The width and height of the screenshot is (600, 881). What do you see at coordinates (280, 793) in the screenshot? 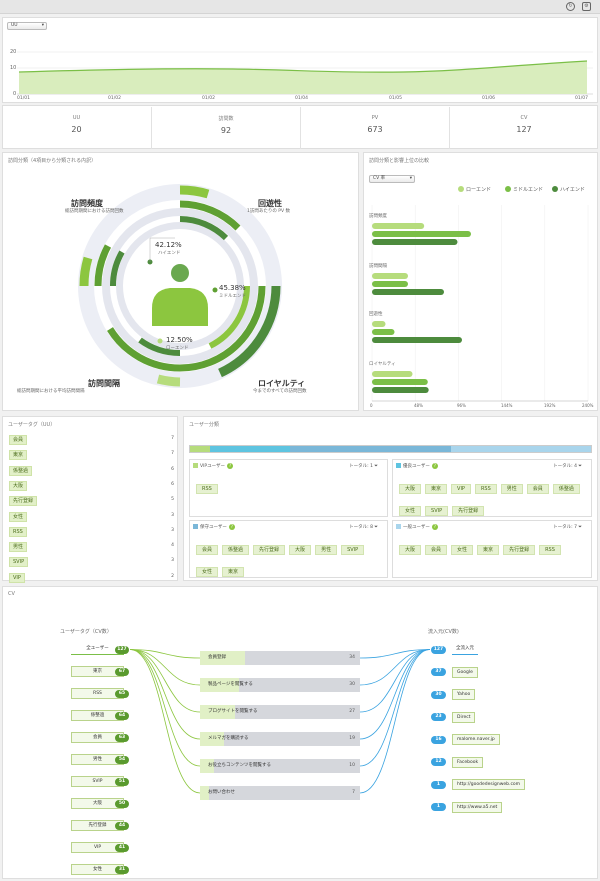
I see `cv-goal-bar: お問い合わせ 7` at bounding box center [280, 793].